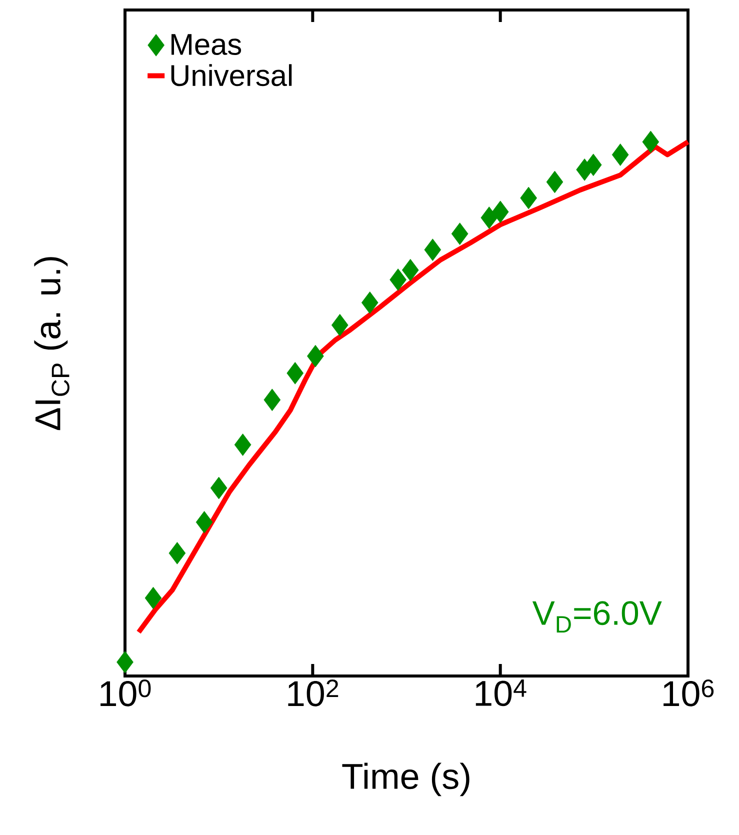 The height and width of the screenshot is (835, 739). I want to click on x-tick-label: 10$^{6}$, so click(689, 693).